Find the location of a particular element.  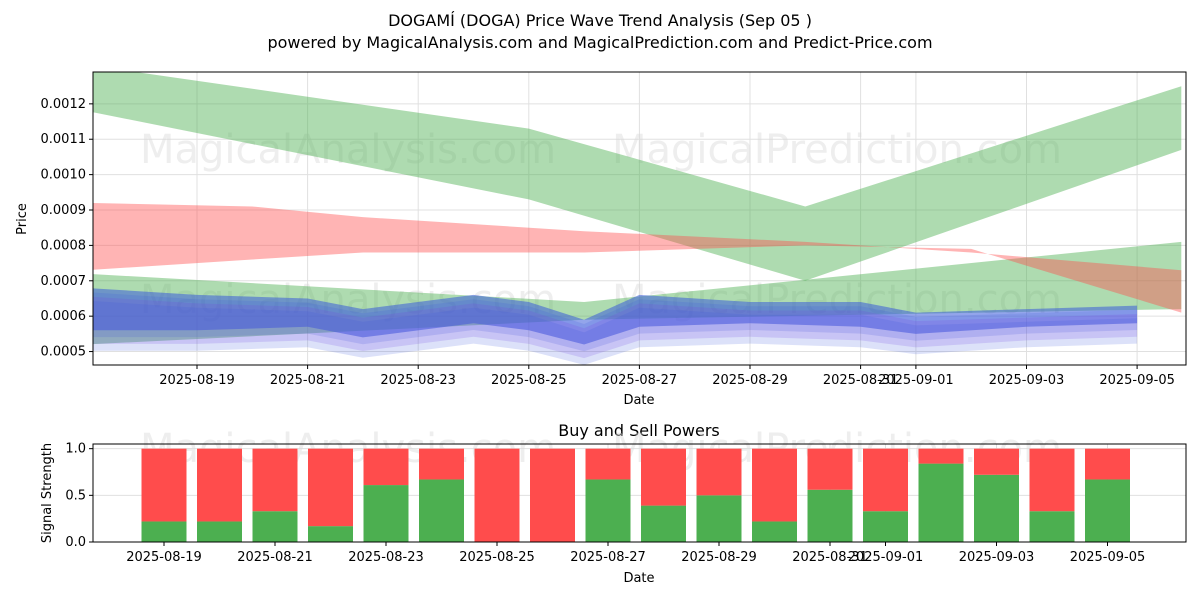

price-y-tick-label: 0.0008 is located at coordinates (64, 245).